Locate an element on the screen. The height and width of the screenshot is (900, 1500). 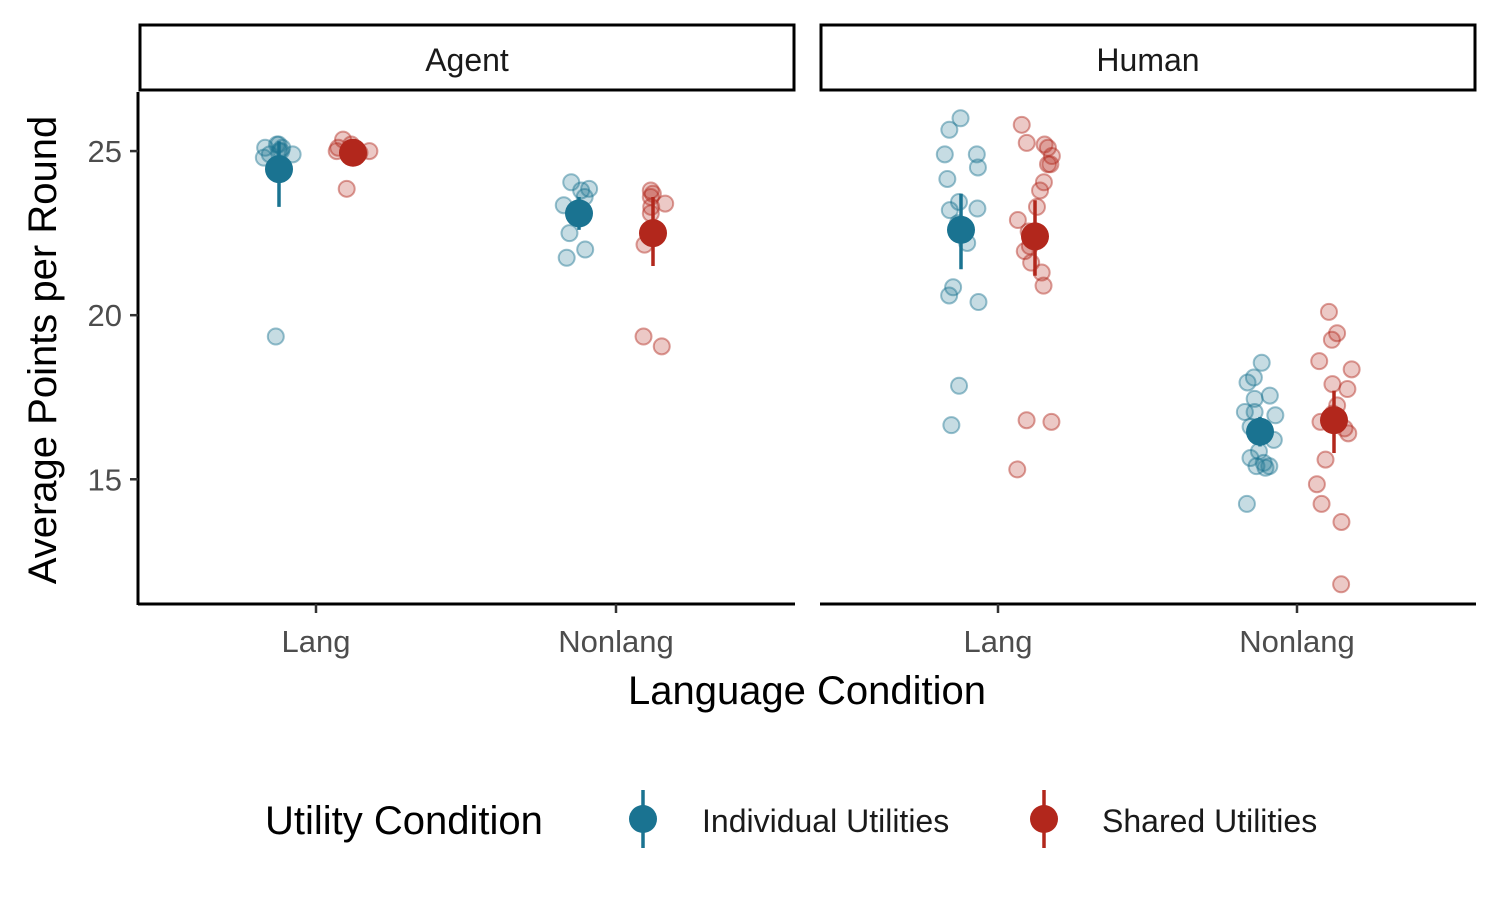
x-axis-title: Language Condition is located at coordinates (807, 691).